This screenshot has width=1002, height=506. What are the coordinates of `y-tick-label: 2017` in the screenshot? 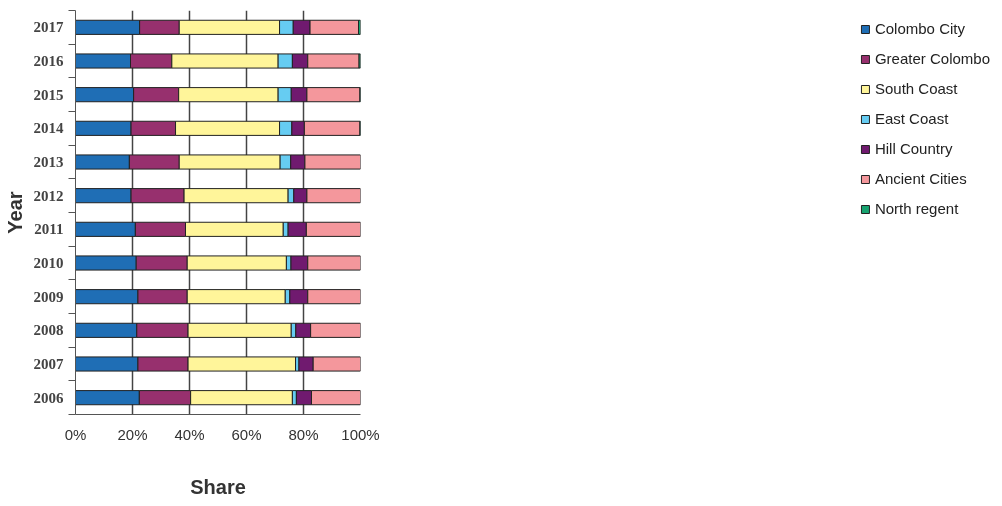 It's located at (48, 27).